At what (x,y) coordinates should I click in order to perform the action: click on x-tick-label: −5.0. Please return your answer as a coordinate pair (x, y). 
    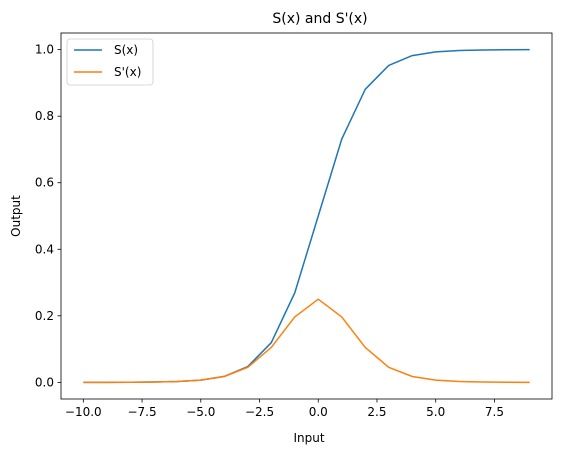
    Looking at the image, I should click on (200, 412).